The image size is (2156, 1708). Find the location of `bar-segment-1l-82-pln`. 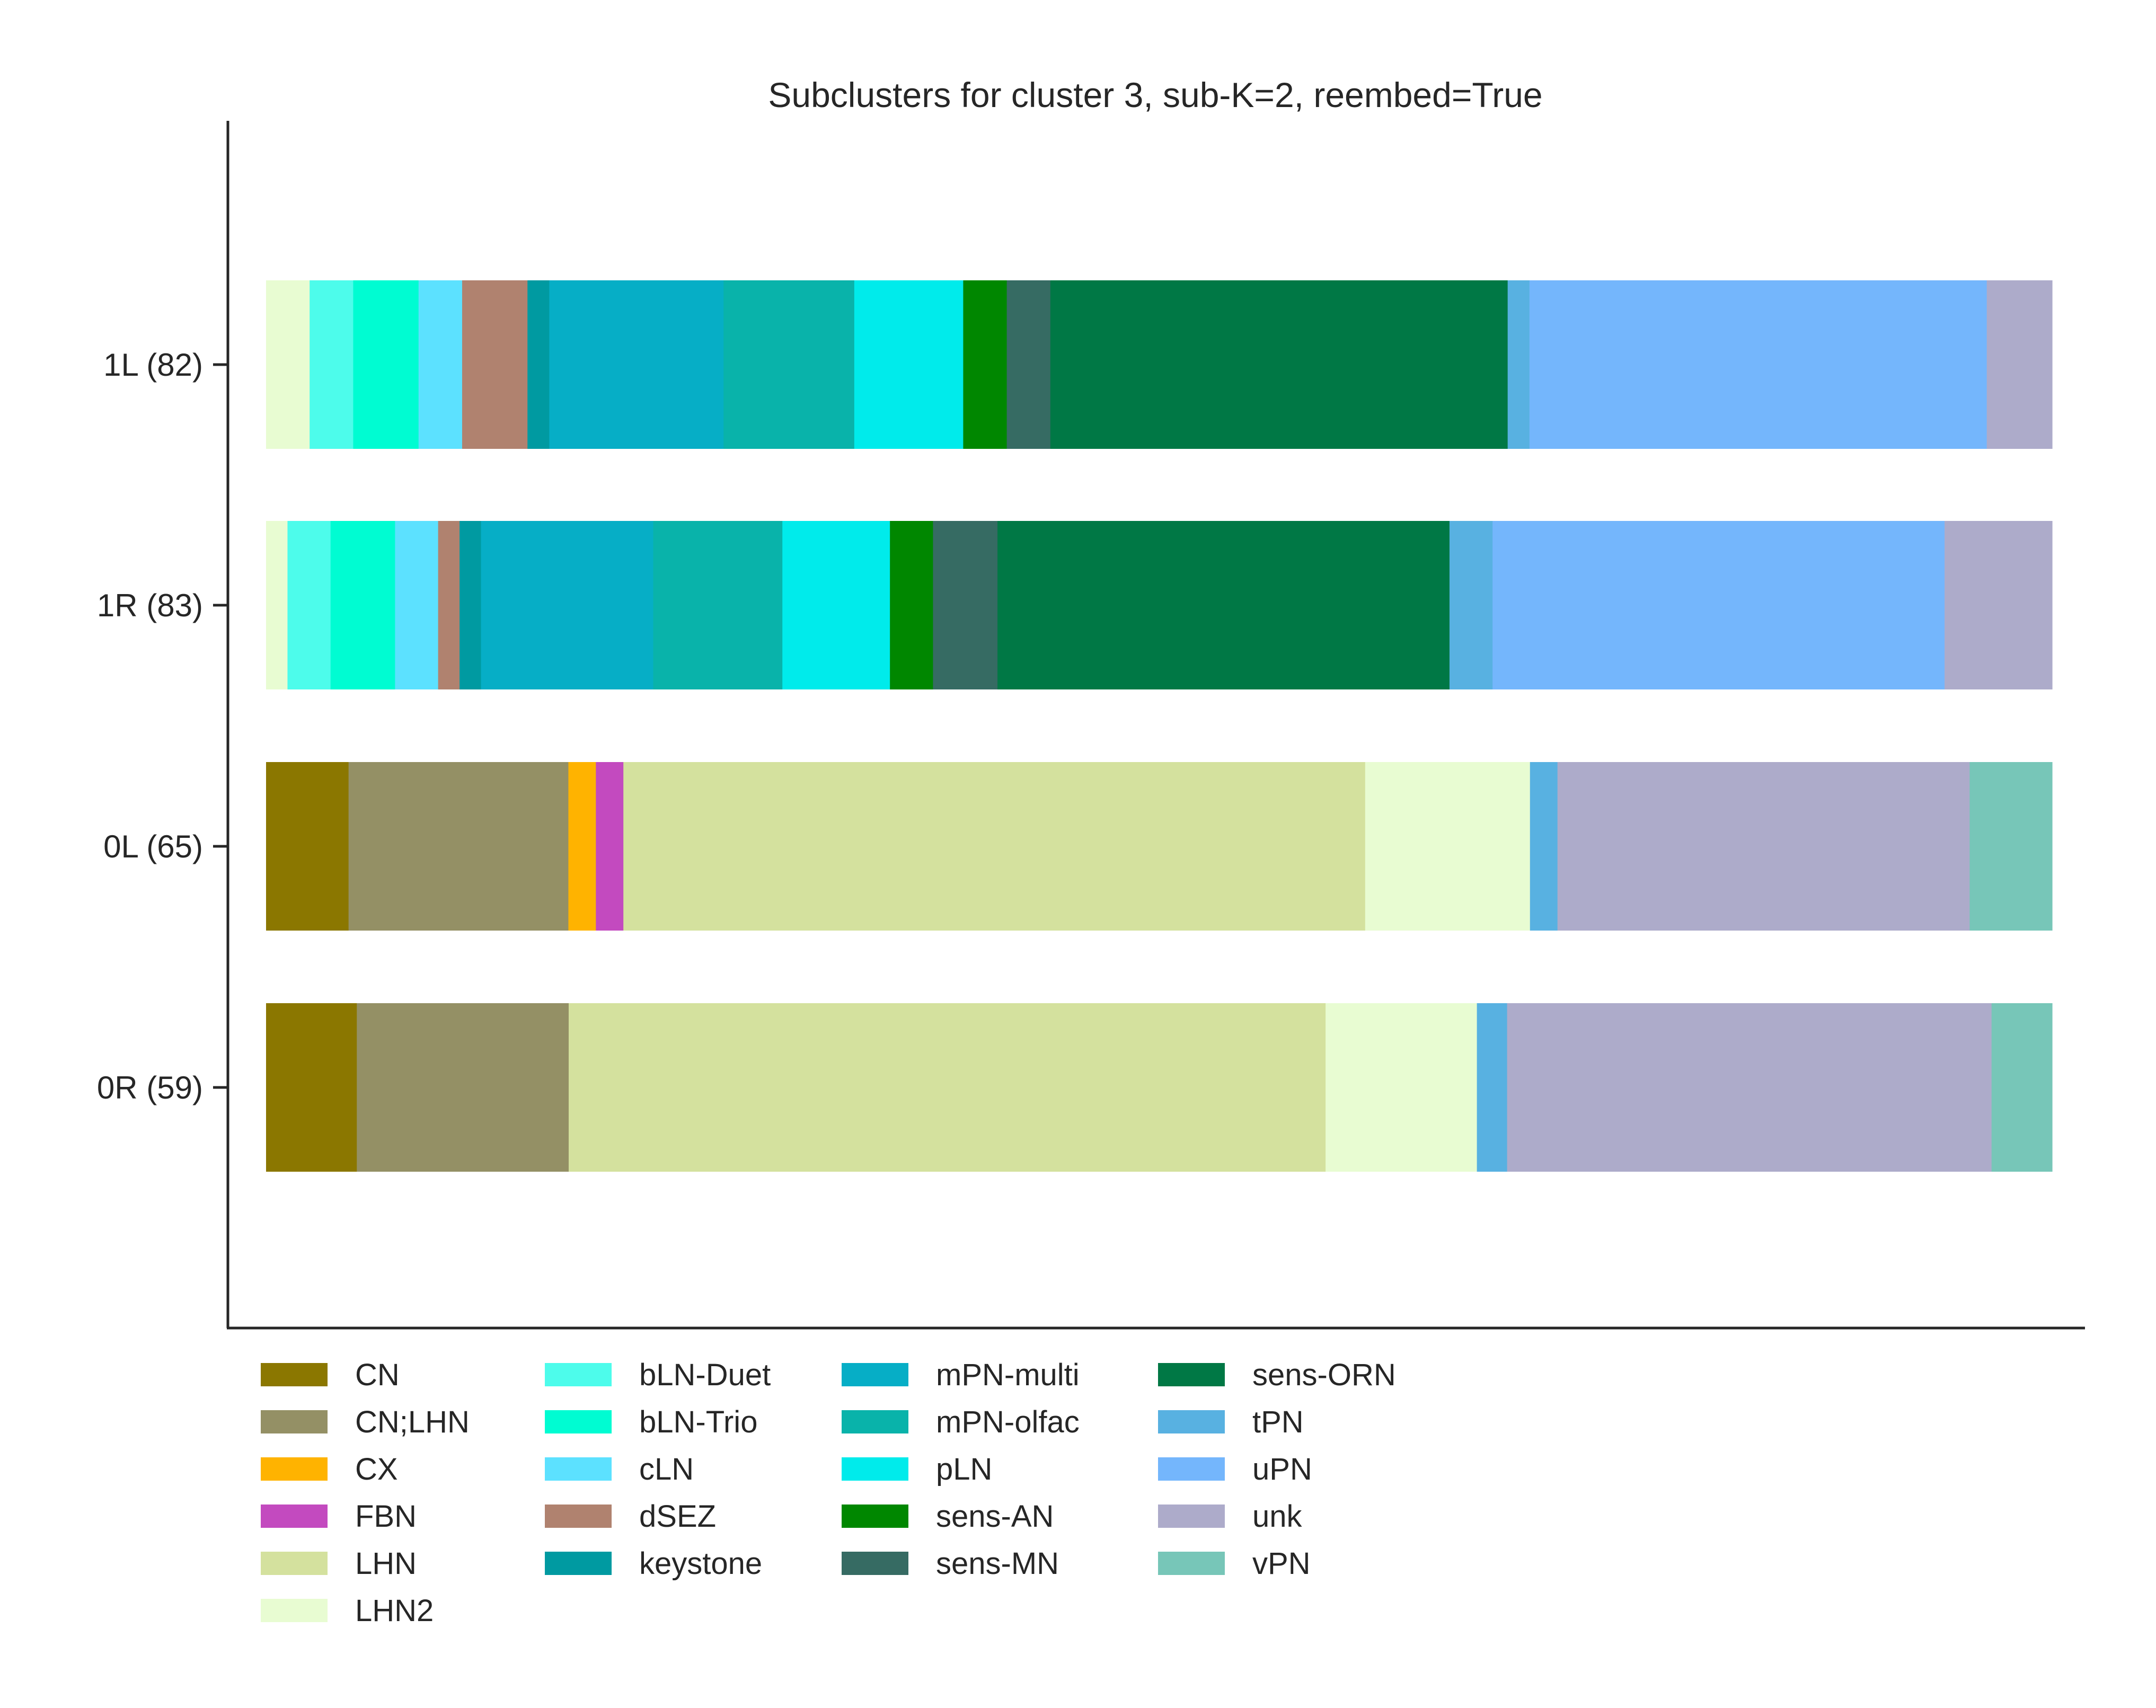

bar-segment-1l-82-pln is located at coordinates (909, 364).